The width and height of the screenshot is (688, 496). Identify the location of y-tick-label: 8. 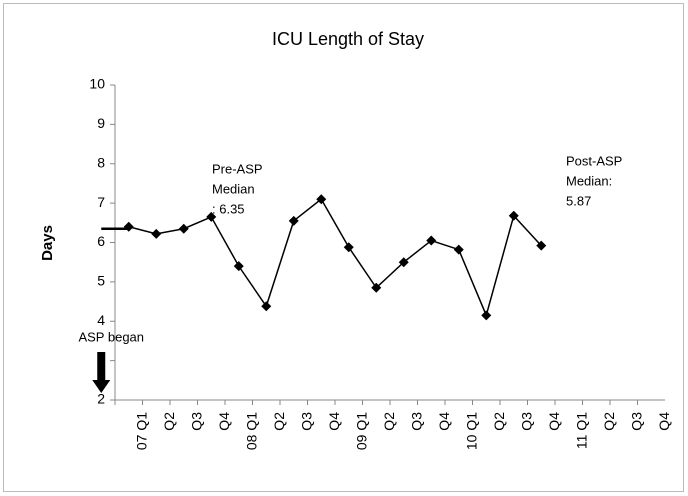
(101, 162).